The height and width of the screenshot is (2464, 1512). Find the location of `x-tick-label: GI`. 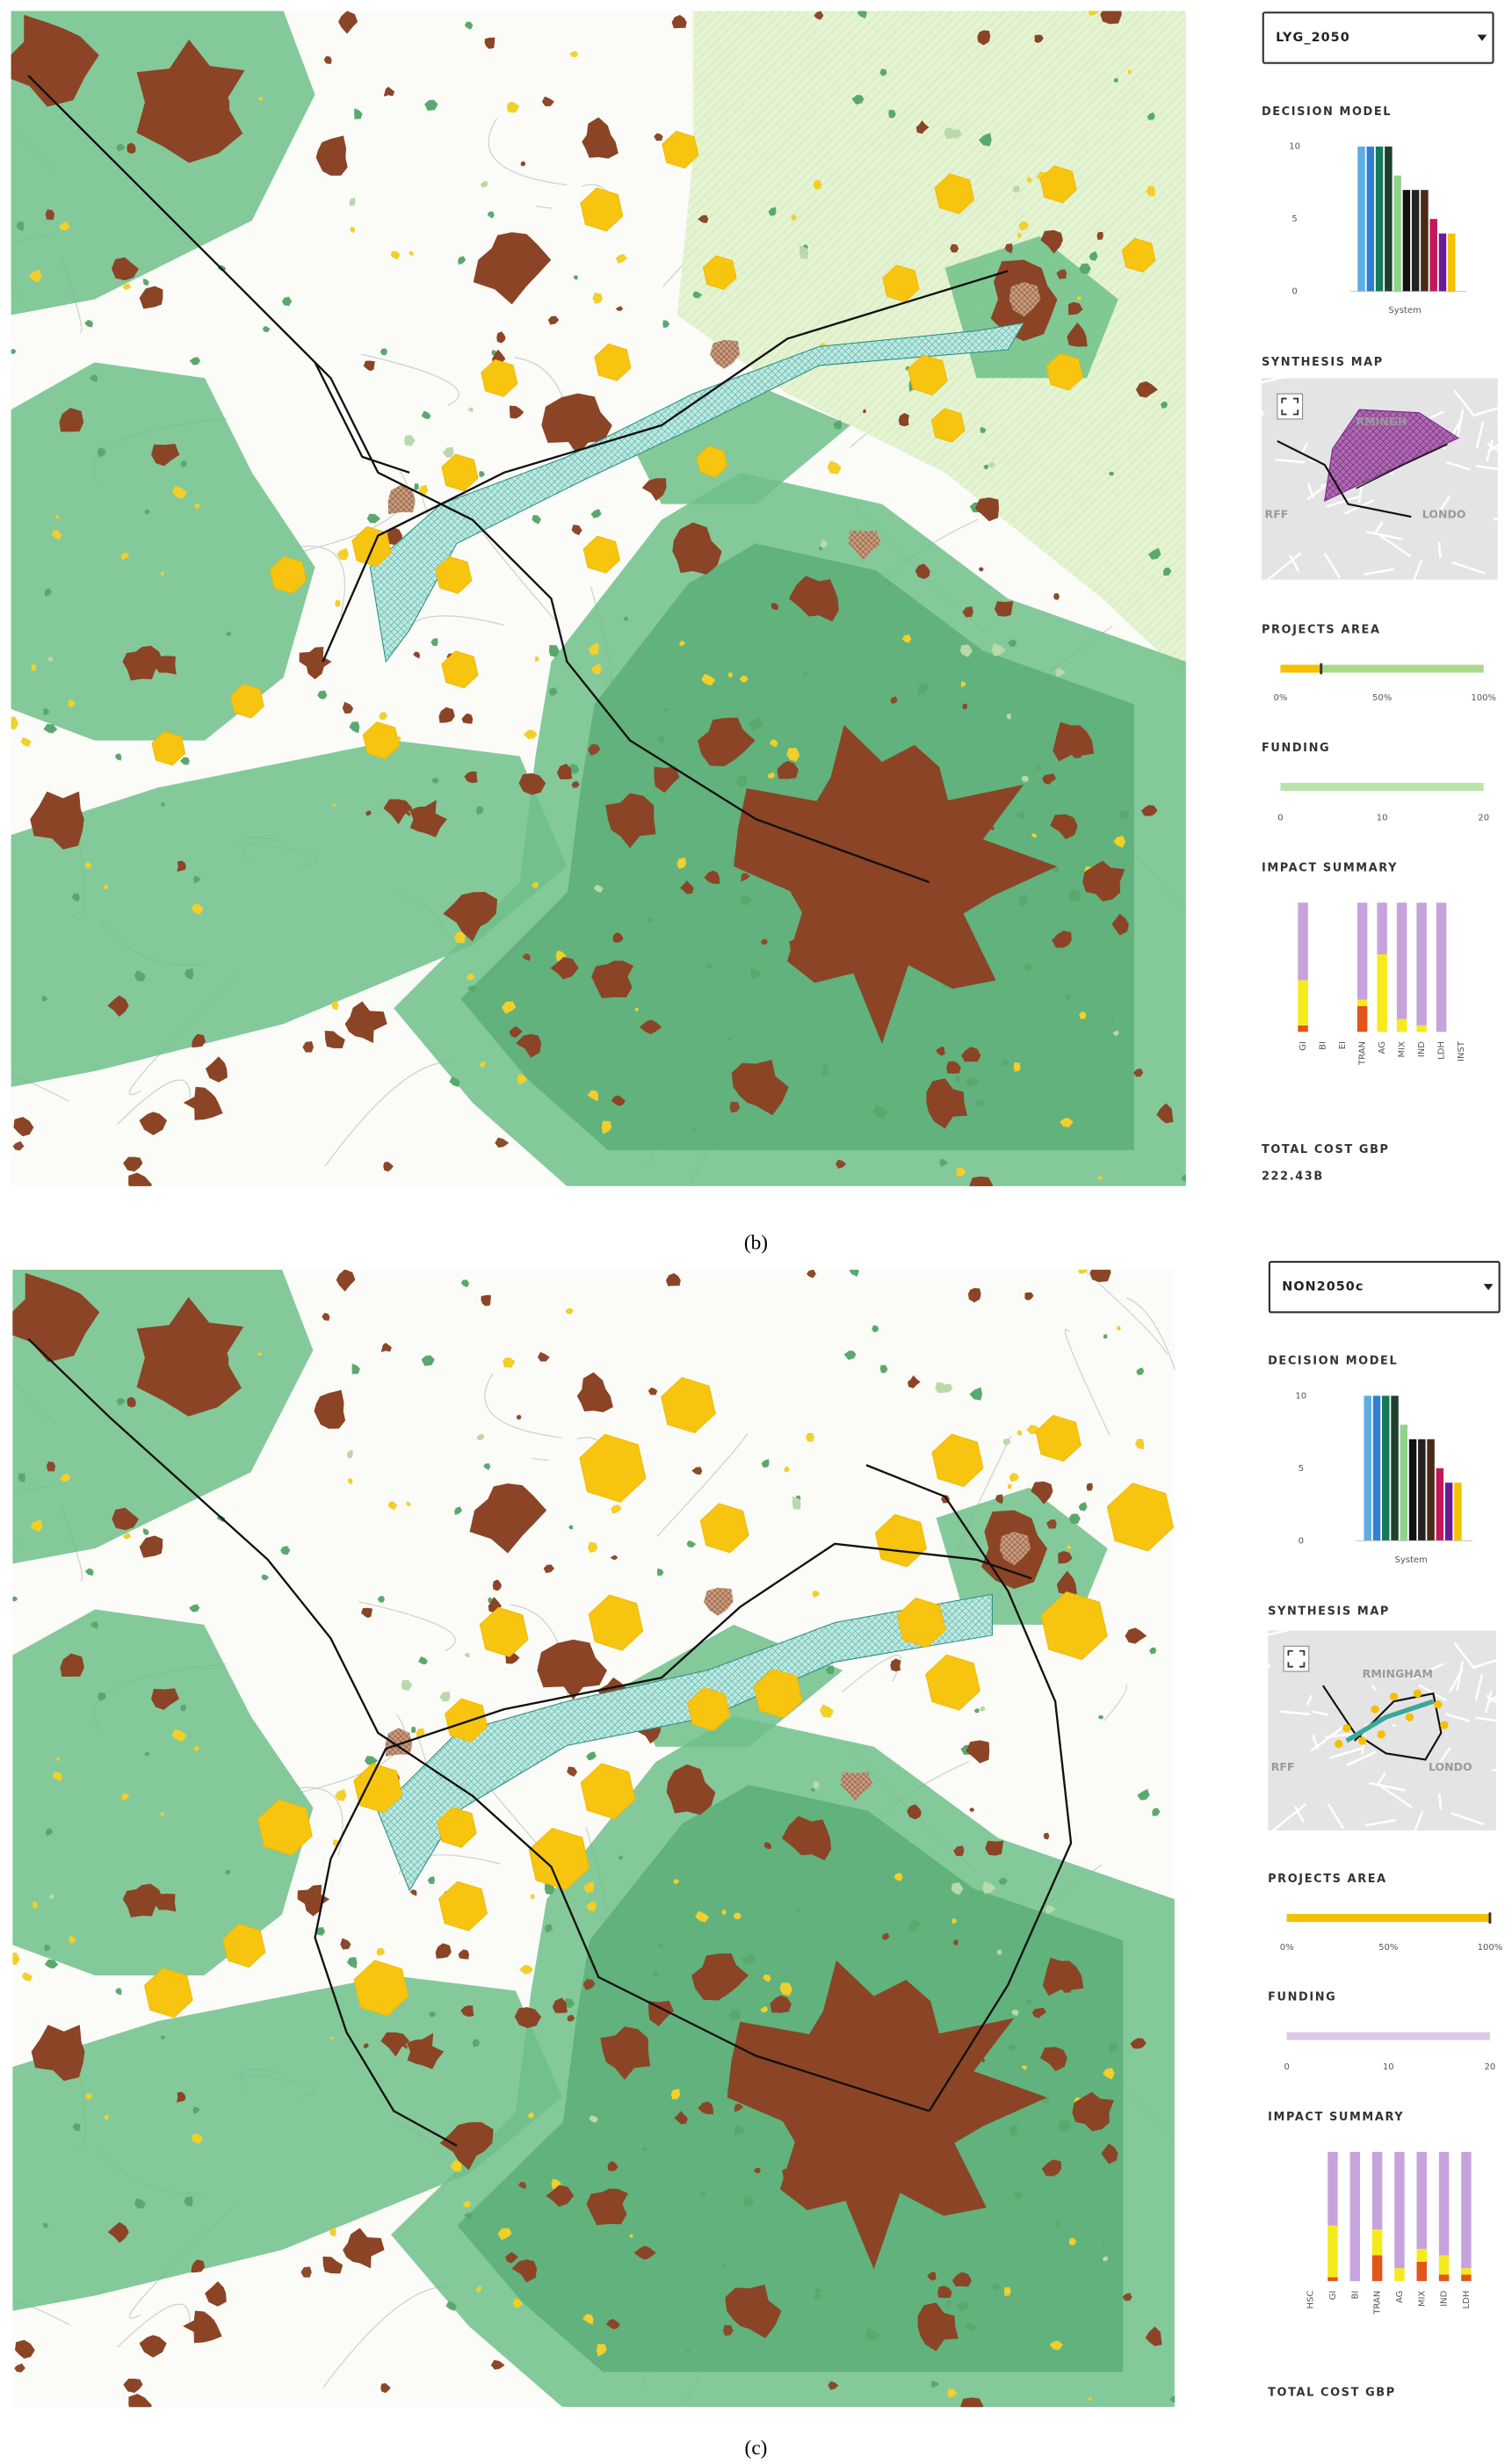

x-tick-label: GI is located at coordinates (1333, 2296).